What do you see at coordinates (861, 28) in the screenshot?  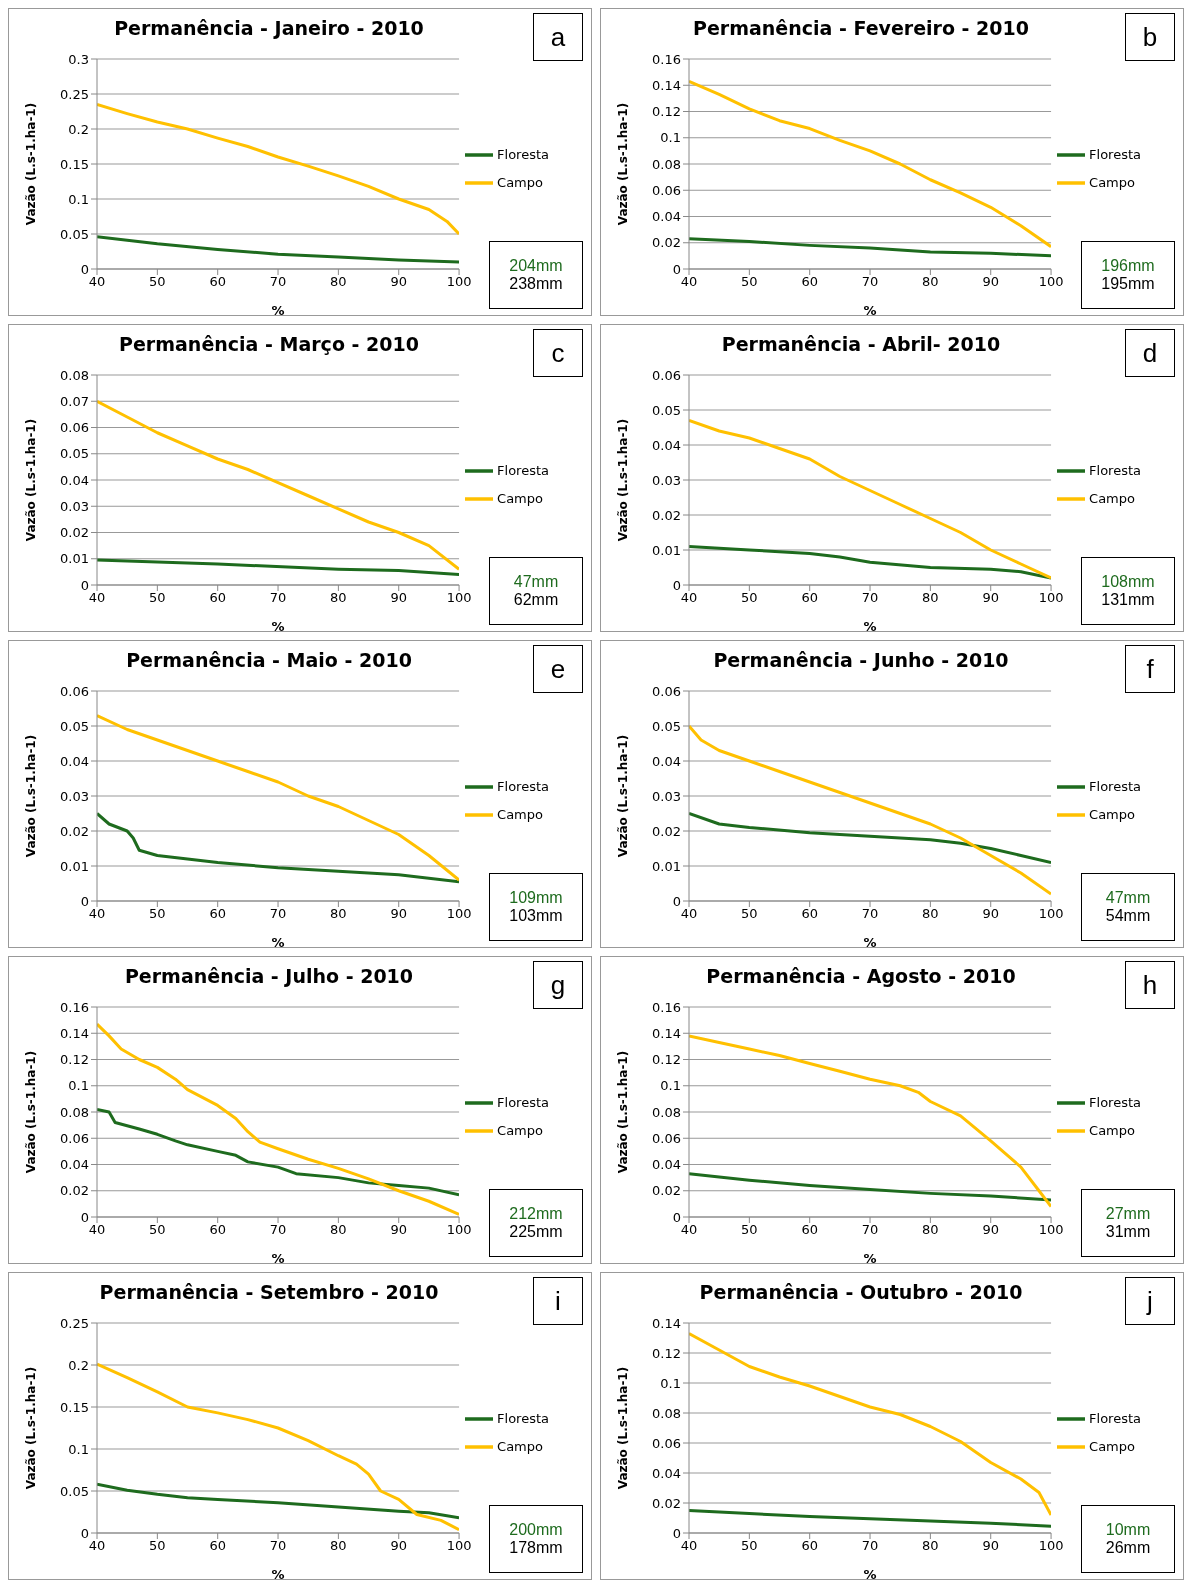 I see `chart-title: Permanência - Fevereiro - 2010` at bounding box center [861, 28].